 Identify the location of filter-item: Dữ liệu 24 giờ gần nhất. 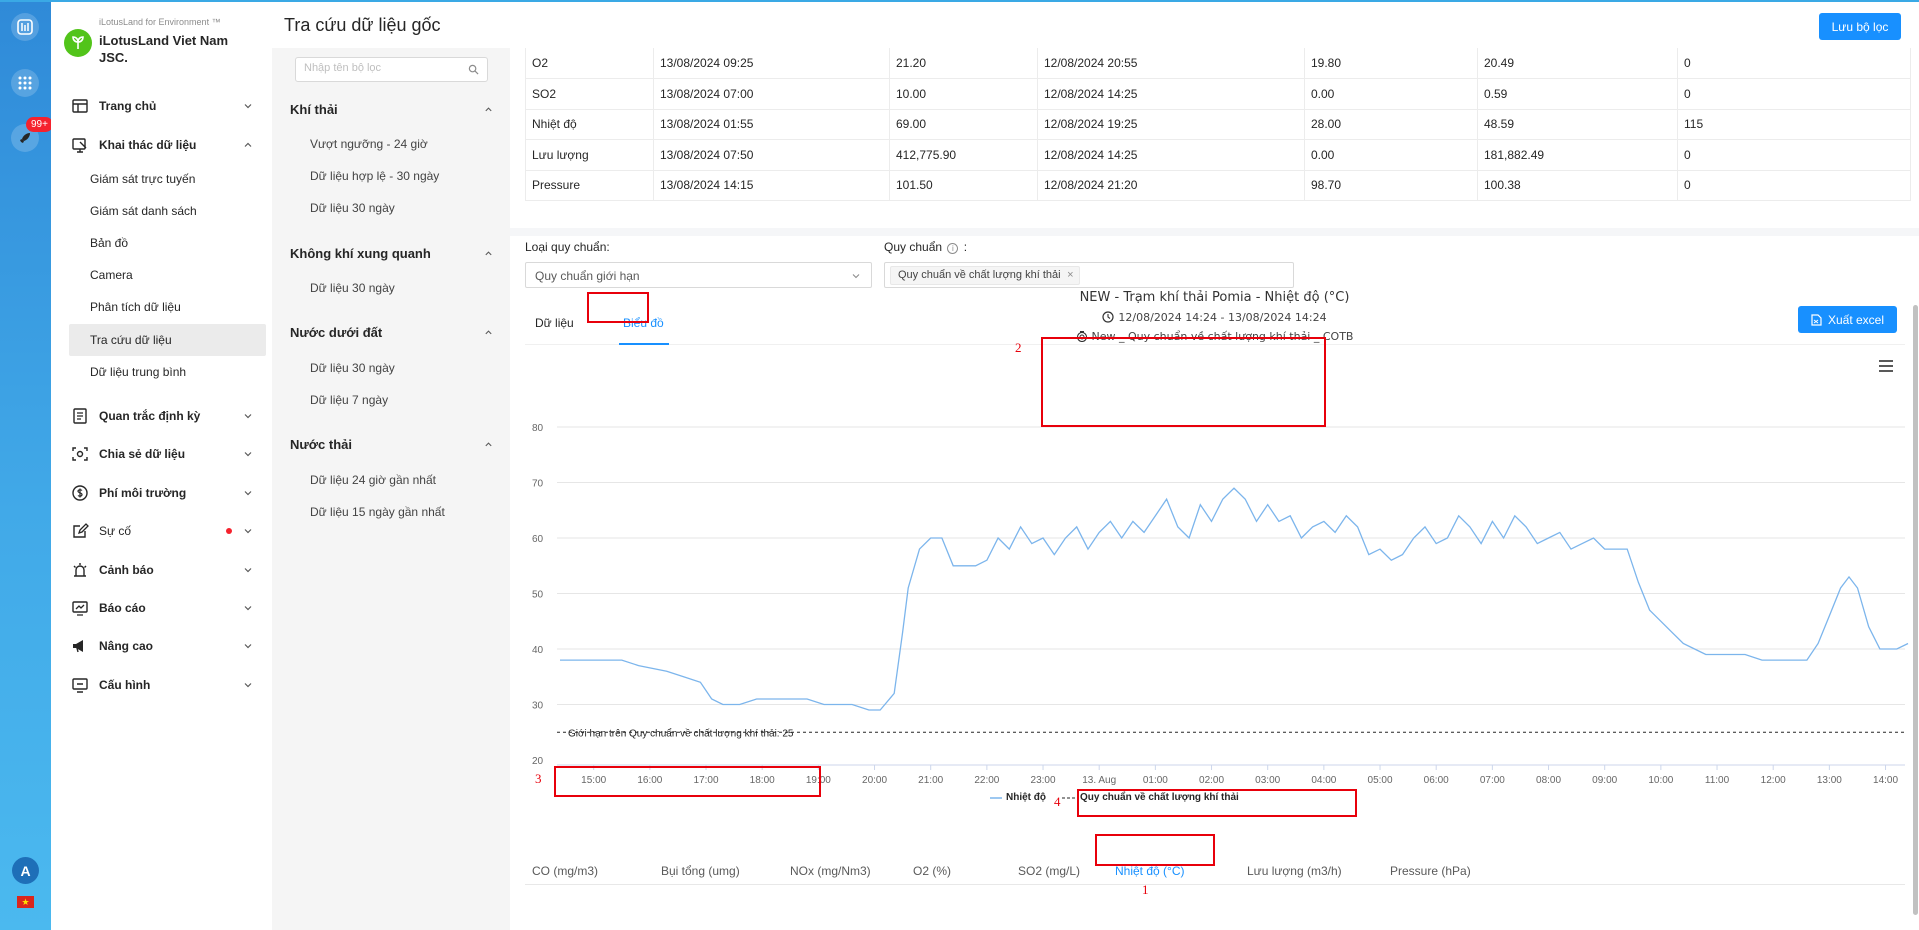
(373, 480).